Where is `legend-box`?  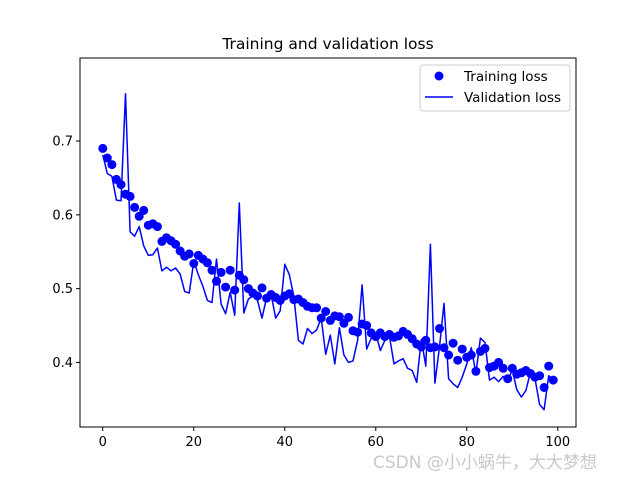 legend-box is located at coordinates (495, 88).